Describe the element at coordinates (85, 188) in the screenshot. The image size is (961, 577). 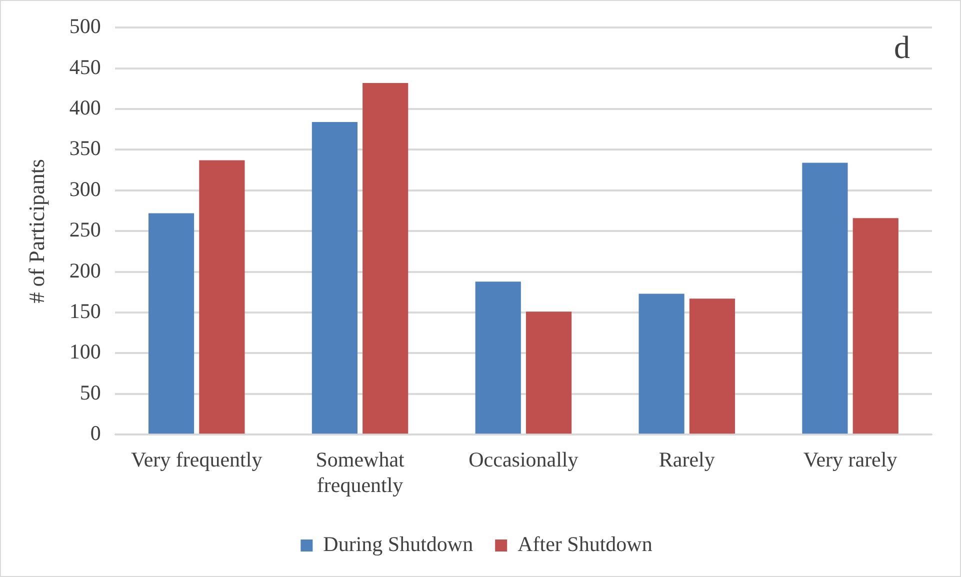
I see `y-tick-label: 300` at that location.